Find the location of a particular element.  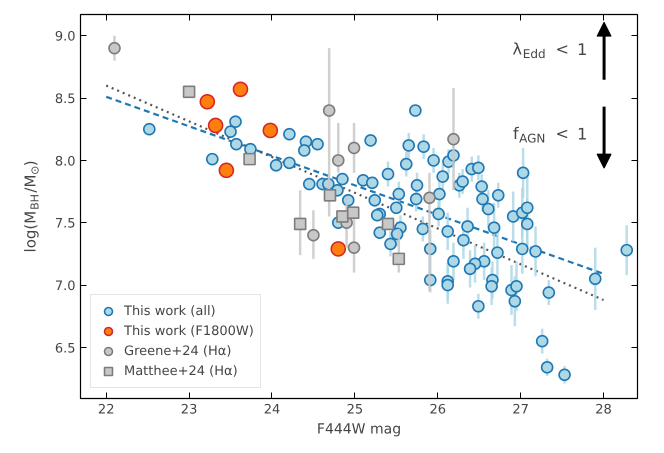

x-axis-title: F444W mag is located at coordinates (359, 430).